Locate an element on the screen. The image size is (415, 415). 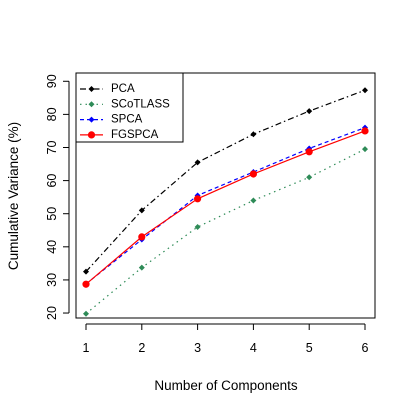
x-tick-label-1: 1 is located at coordinates (86, 348).